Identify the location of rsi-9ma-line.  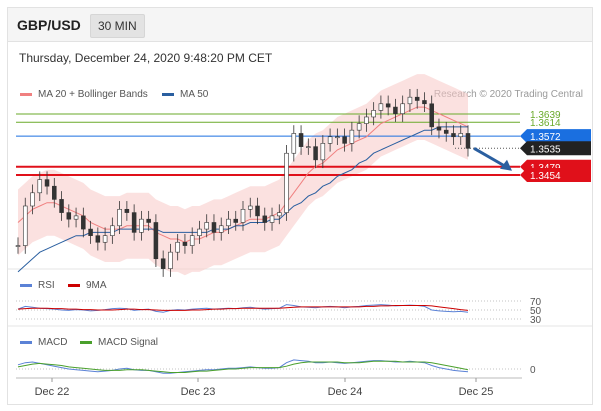
(243, 308).